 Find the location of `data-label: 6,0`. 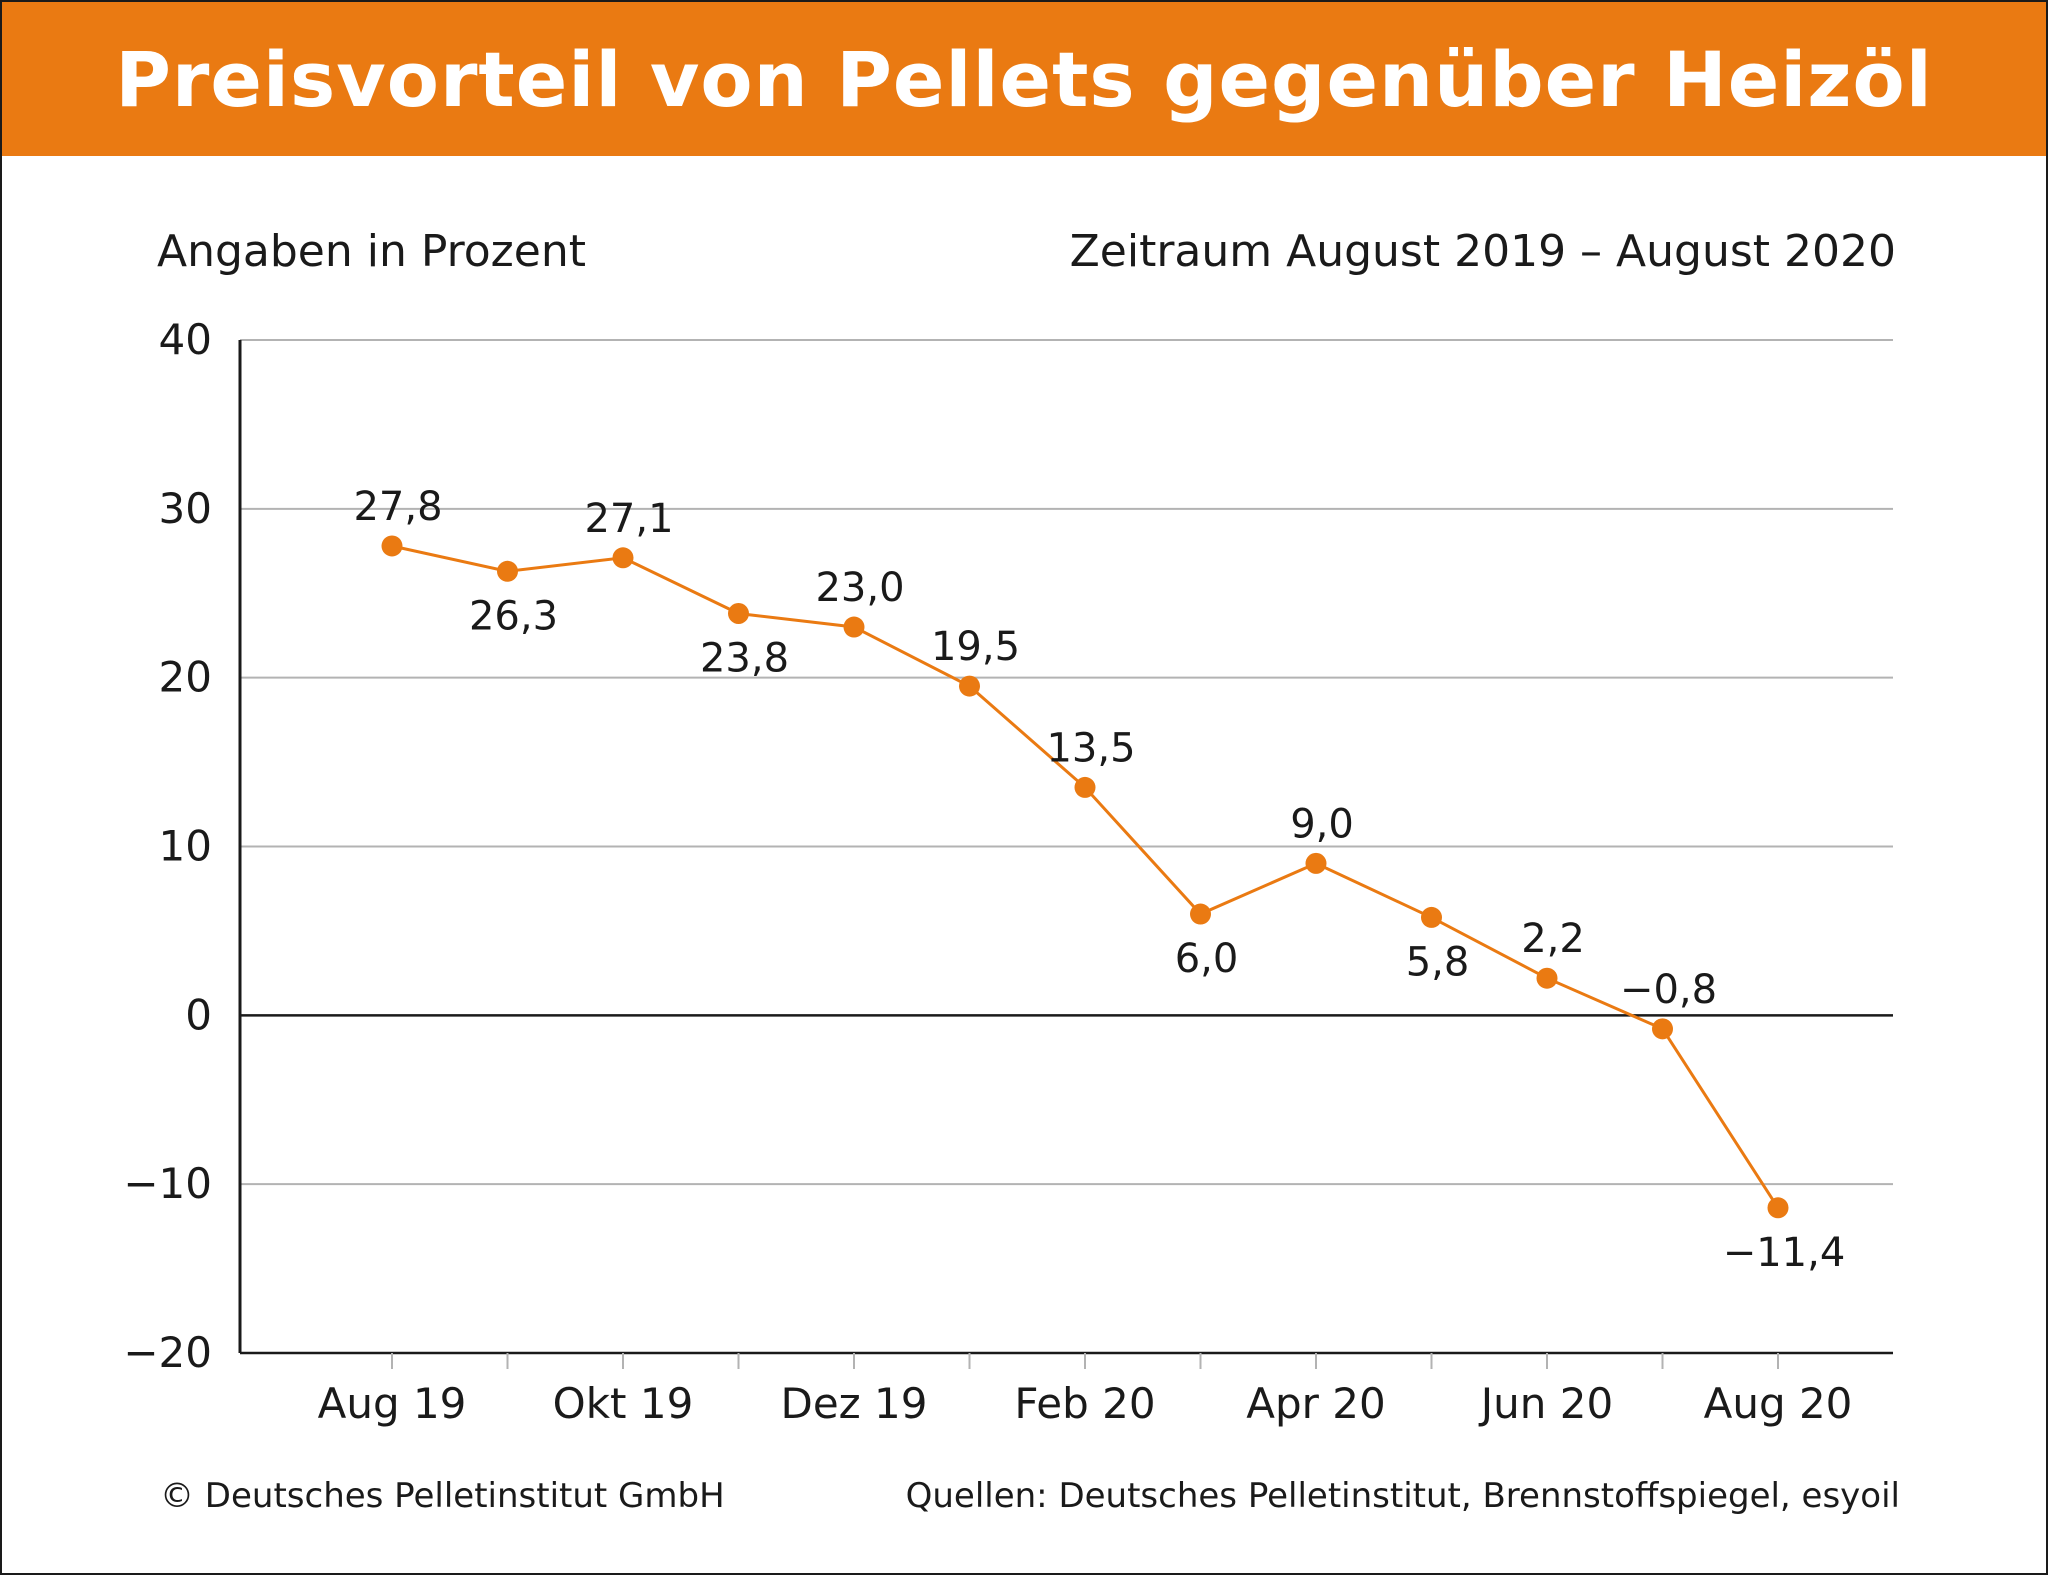

data-label: 6,0 is located at coordinates (1207, 959).